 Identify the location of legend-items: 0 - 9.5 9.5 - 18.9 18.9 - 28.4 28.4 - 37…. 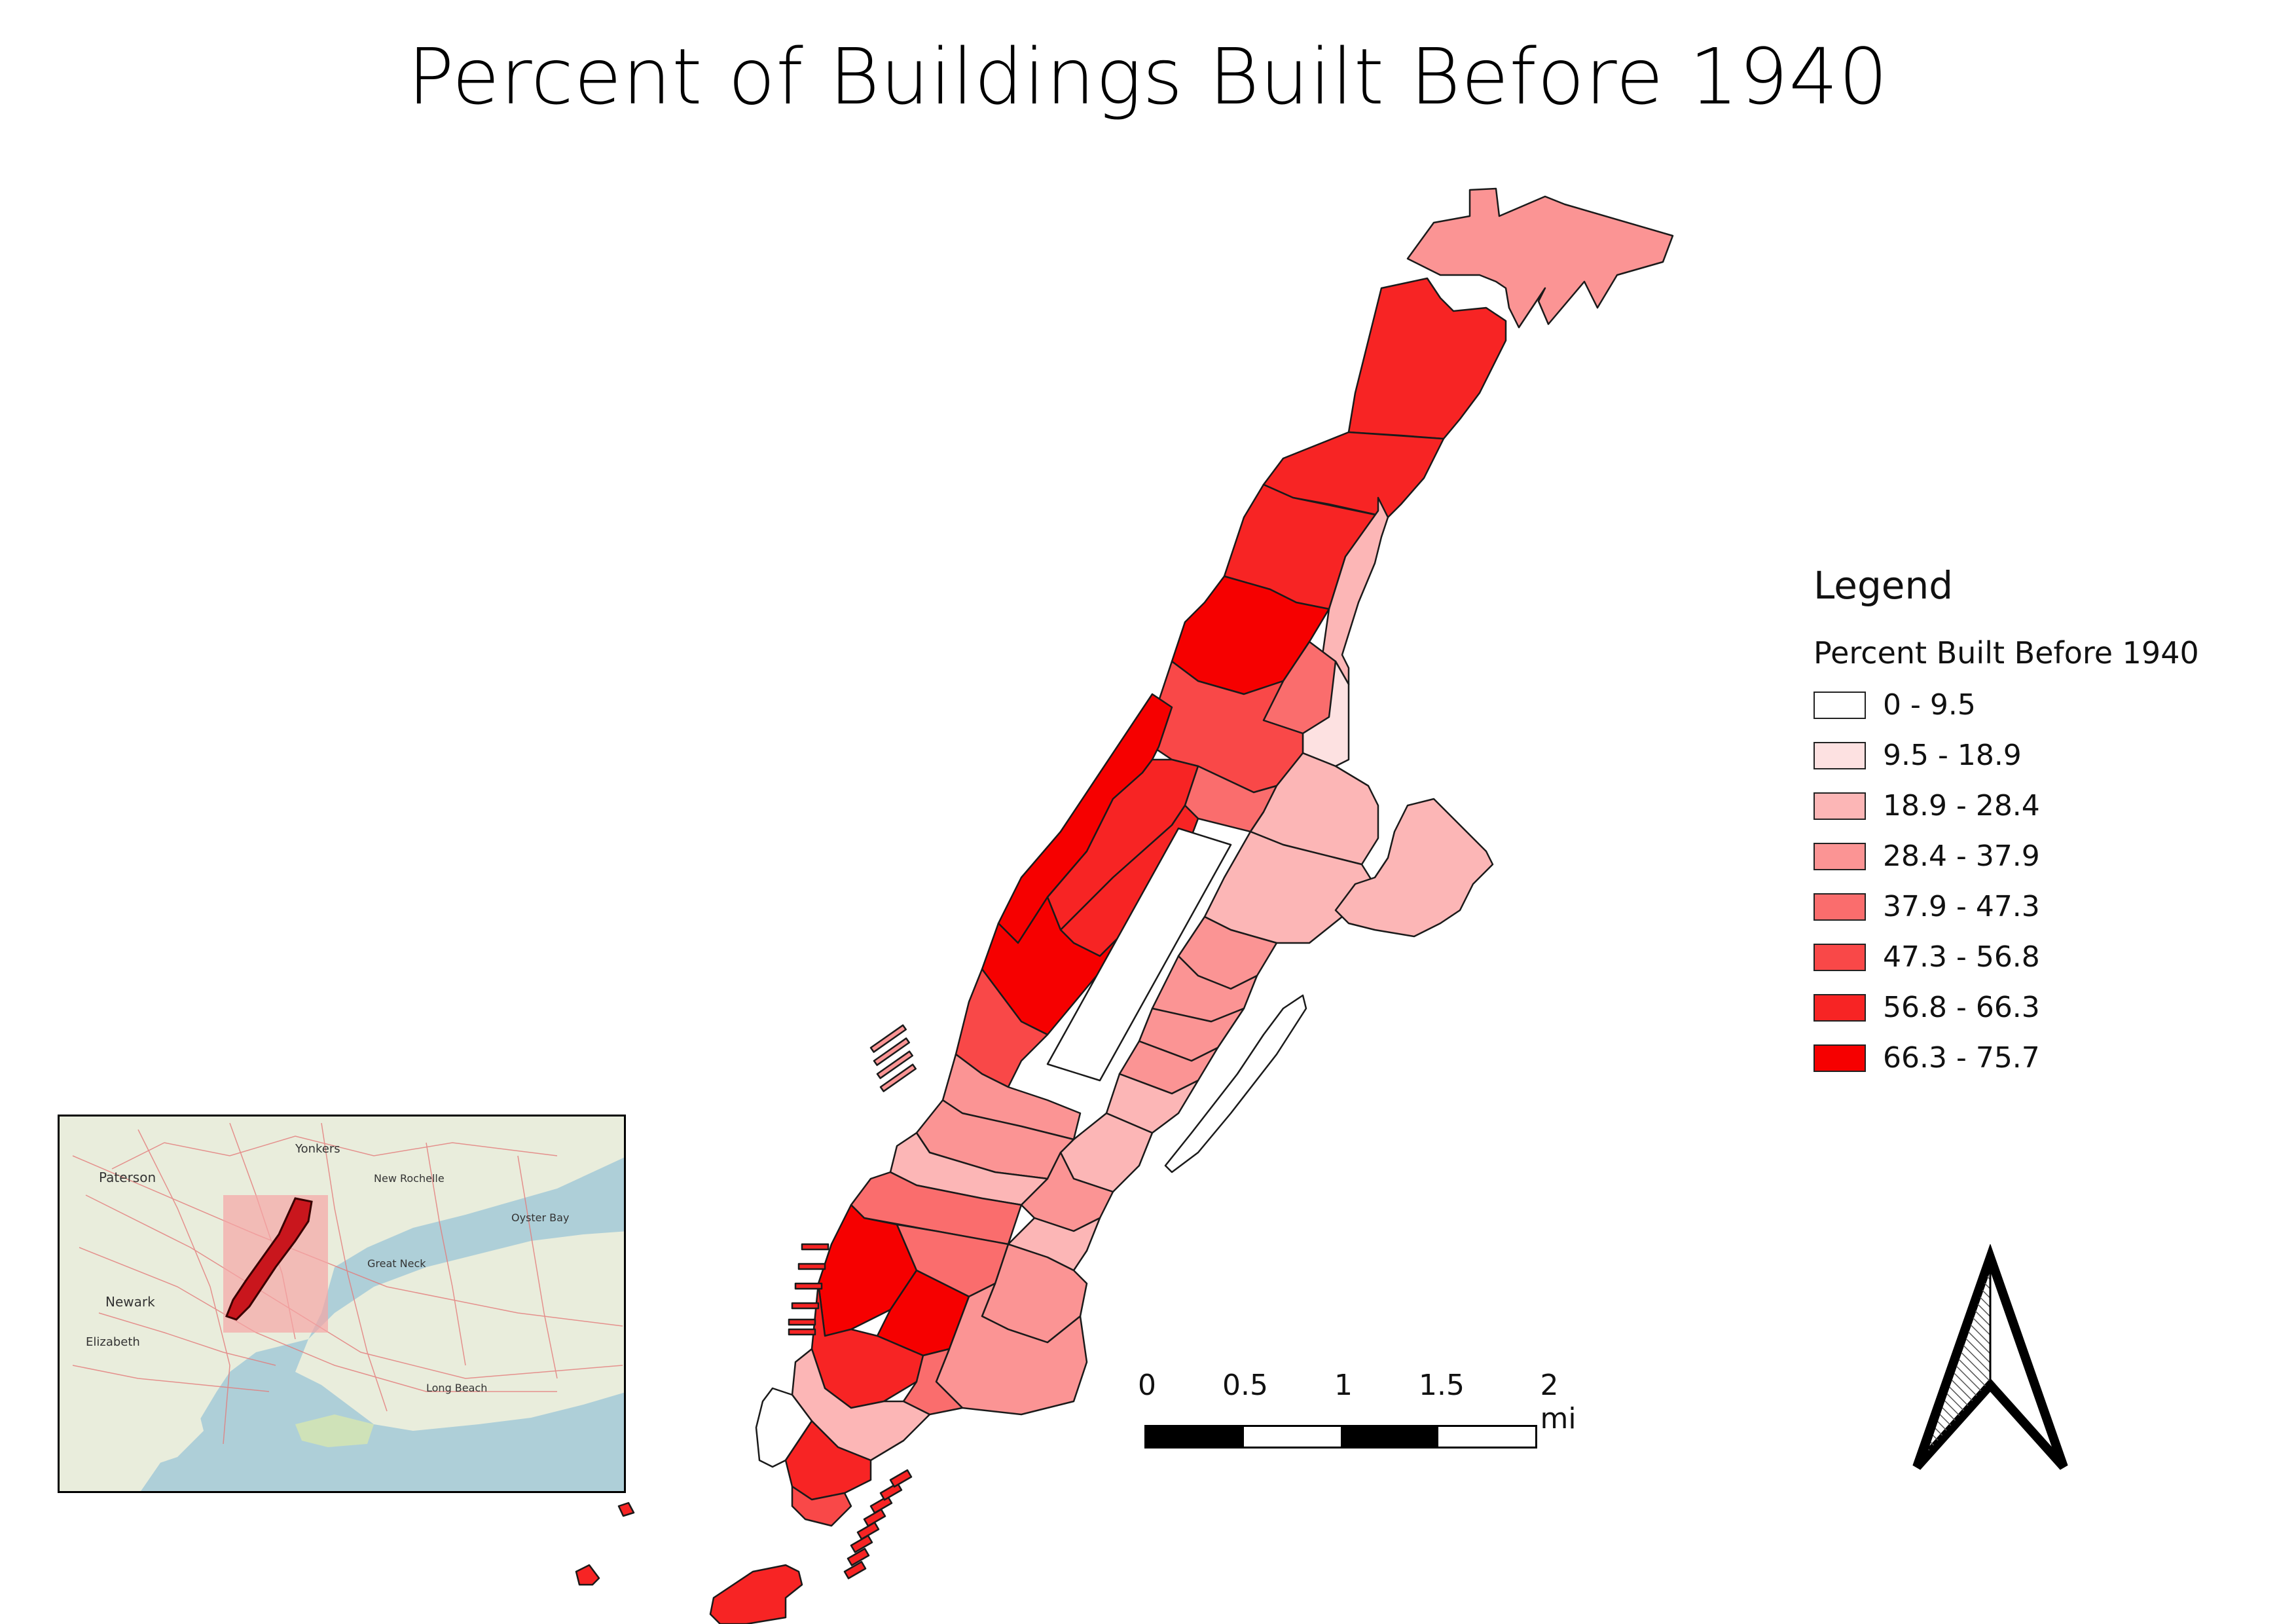
(2009, 881).